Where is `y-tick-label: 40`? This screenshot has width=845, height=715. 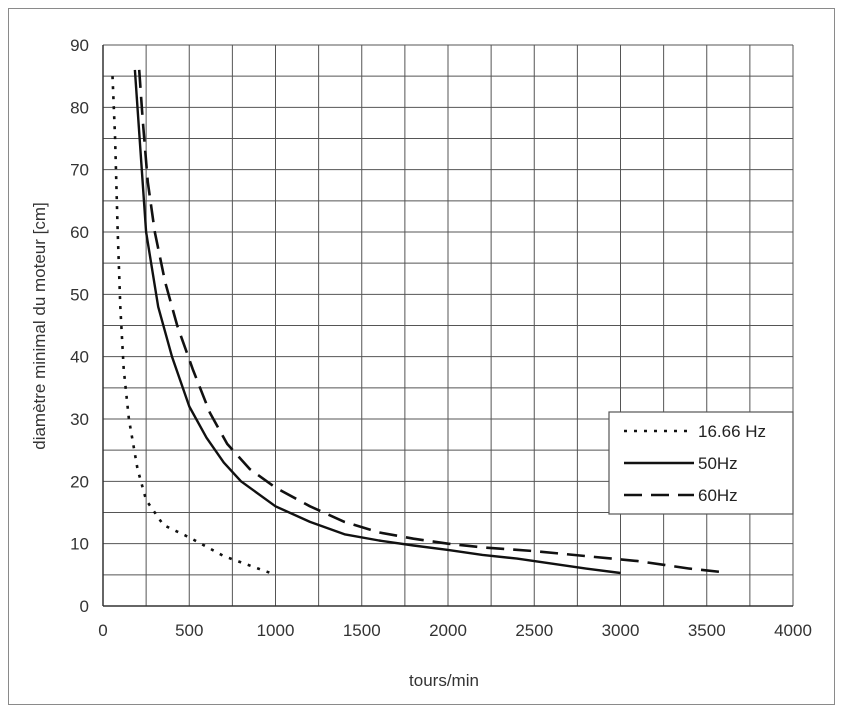 y-tick-label: 40 is located at coordinates (79, 357).